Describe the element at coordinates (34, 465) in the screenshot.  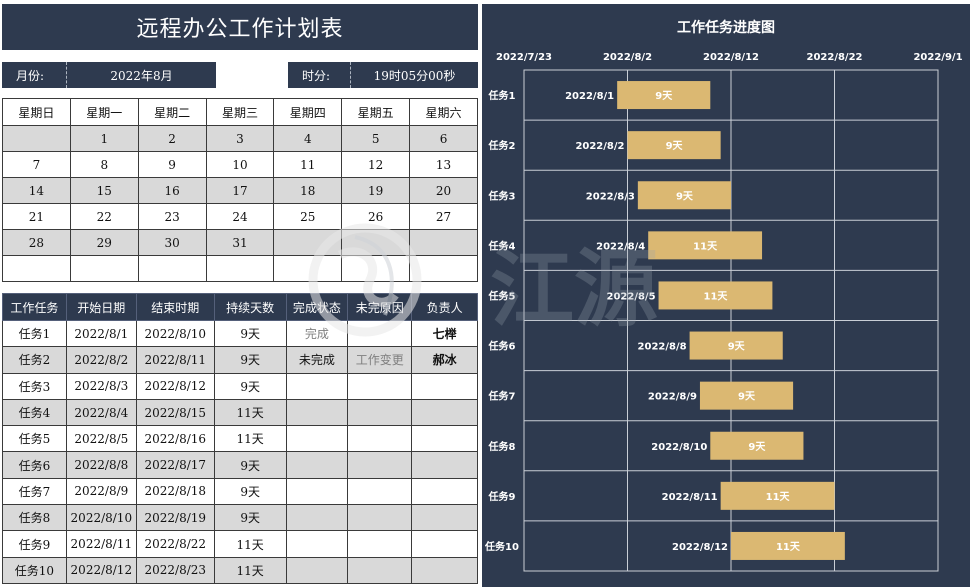
I see `task-name-cell: 任务6` at that location.